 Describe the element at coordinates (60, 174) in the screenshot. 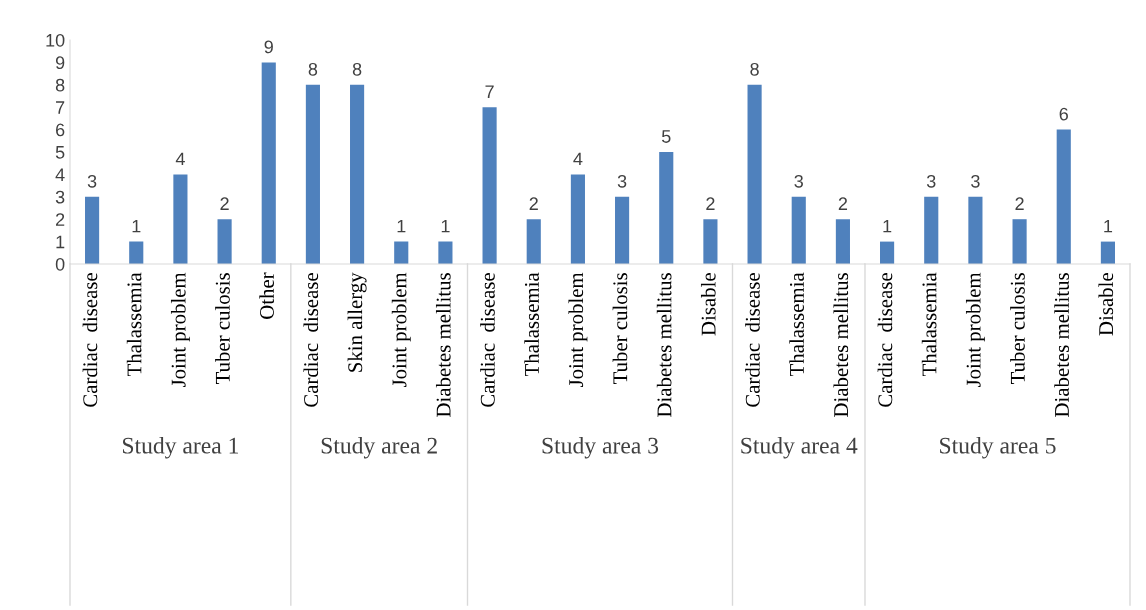

I see `y-tick-label: 4` at that location.